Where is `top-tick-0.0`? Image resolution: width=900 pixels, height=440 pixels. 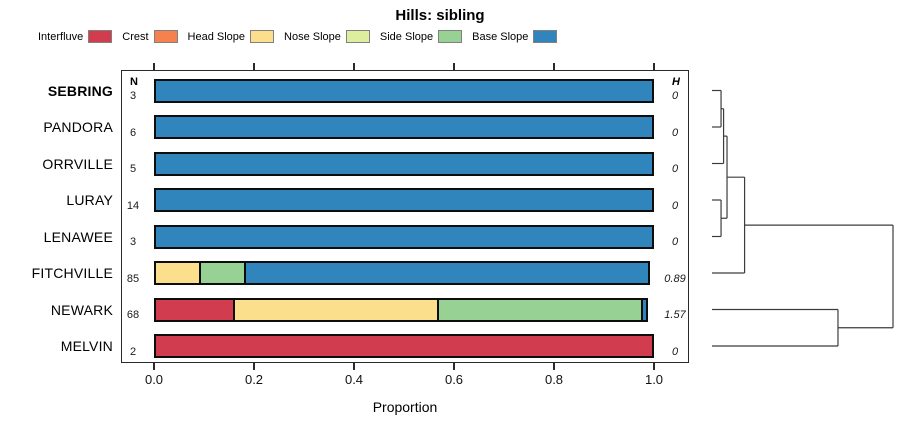 top-tick-0.0 is located at coordinates (154, 66).